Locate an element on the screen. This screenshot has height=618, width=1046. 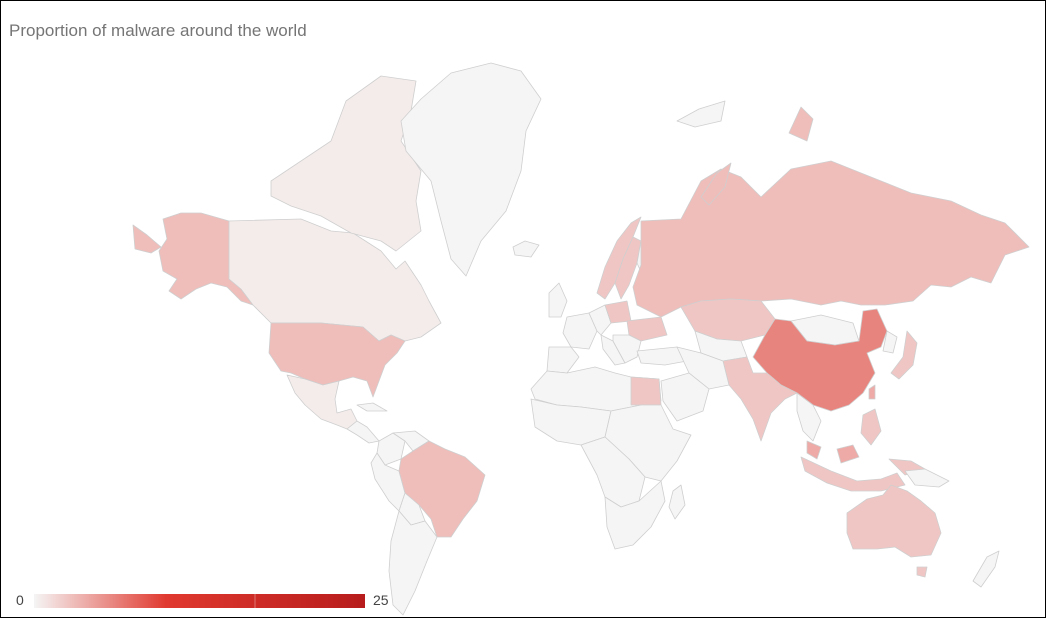
chart-title: Proportion of malware around the world is located at coordinates (158, 30).